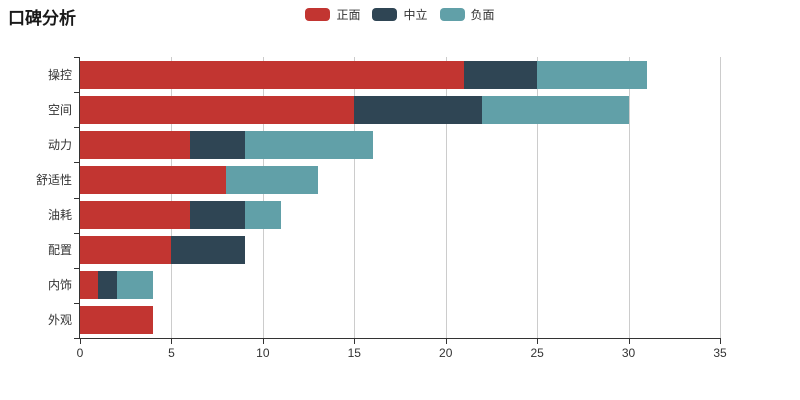  Describe the element at coordinates (217, 144) in the screenshot. I see `bar-segment-动力-中立` at that location.